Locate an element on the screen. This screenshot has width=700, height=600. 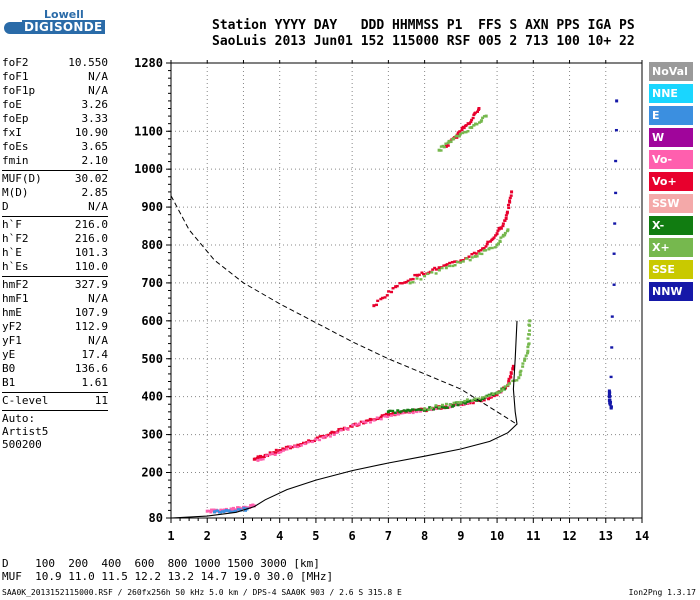
version-label: Ion2Png 1.3.17 is located at coordinates (662, 592).